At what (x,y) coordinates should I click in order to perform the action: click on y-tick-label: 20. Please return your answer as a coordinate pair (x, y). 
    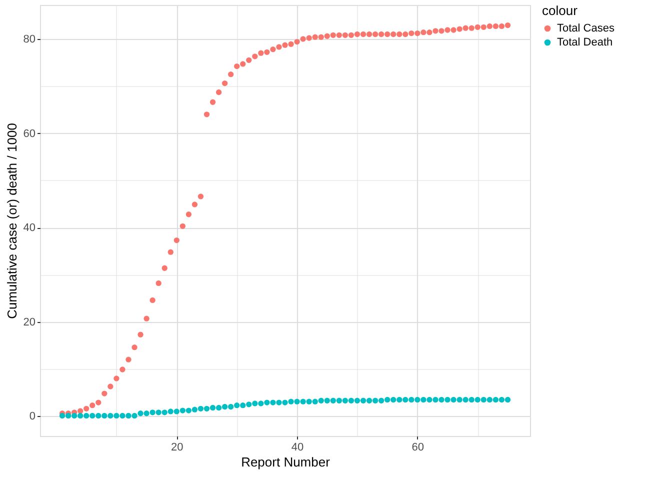
    Looking at the image, I should click on (29, 322).